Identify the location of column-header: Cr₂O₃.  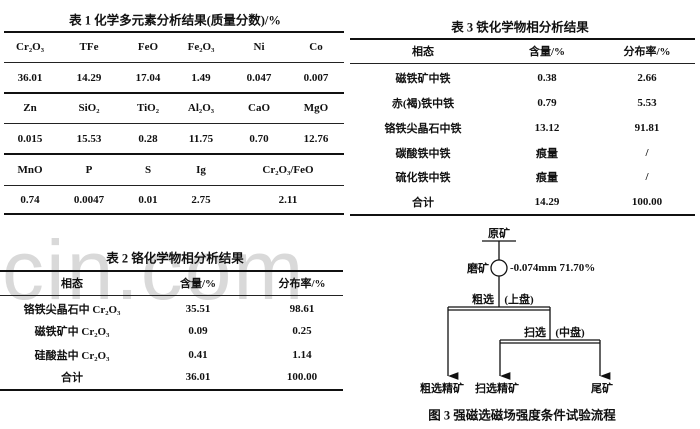
(30, 47).